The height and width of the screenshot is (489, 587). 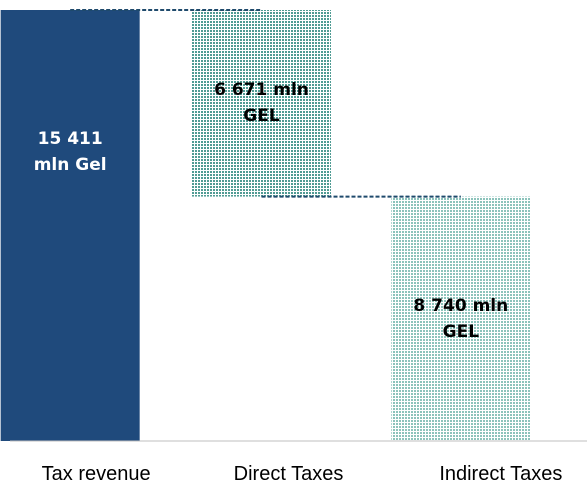 What do you see at coordinates (70, 152) in the screenshot?
I see `value-label: 15 411 mln Gel` at bounding box center [70, 152].